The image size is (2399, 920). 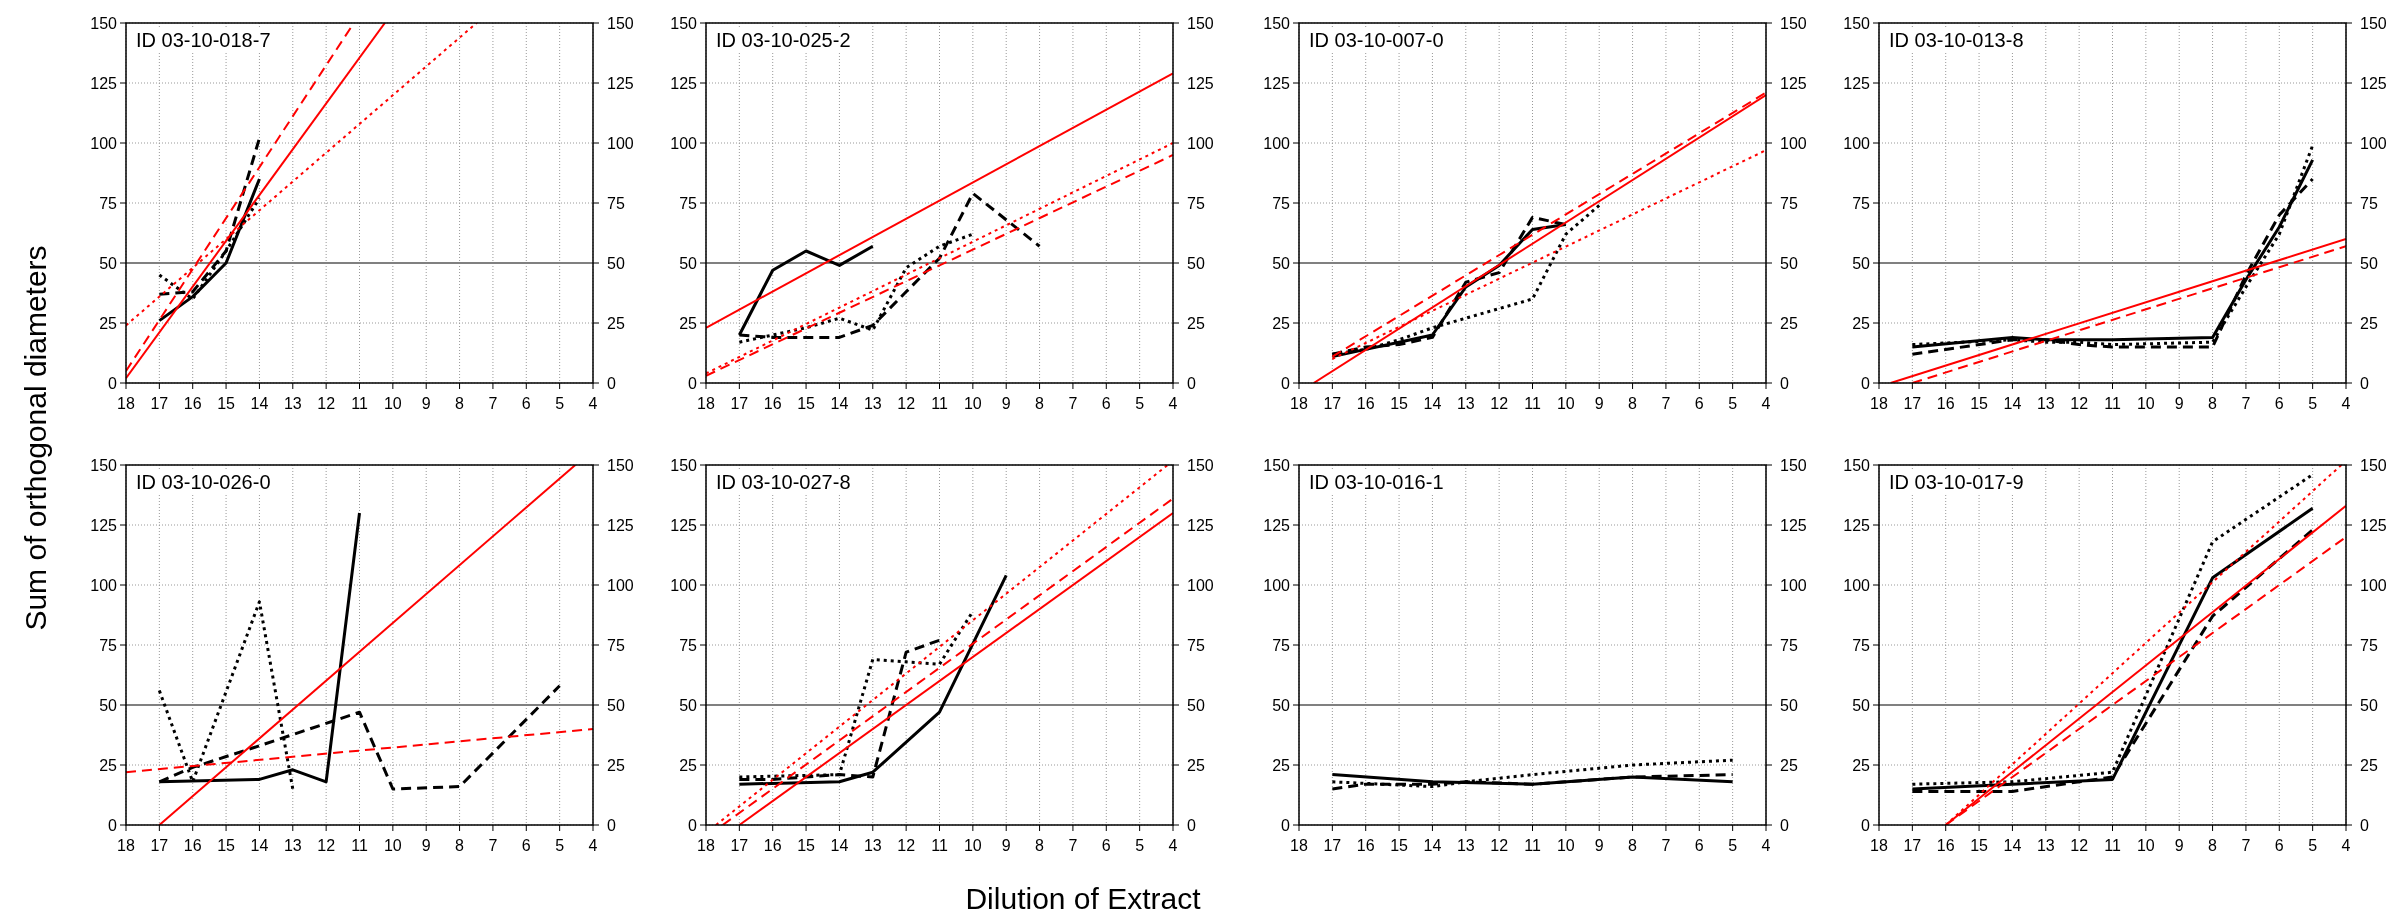 What do you see at coordinates (783, 482) in the screenshot?
I see `chart-title: ID 03-10-027-8` at bounding box center [783, 482].